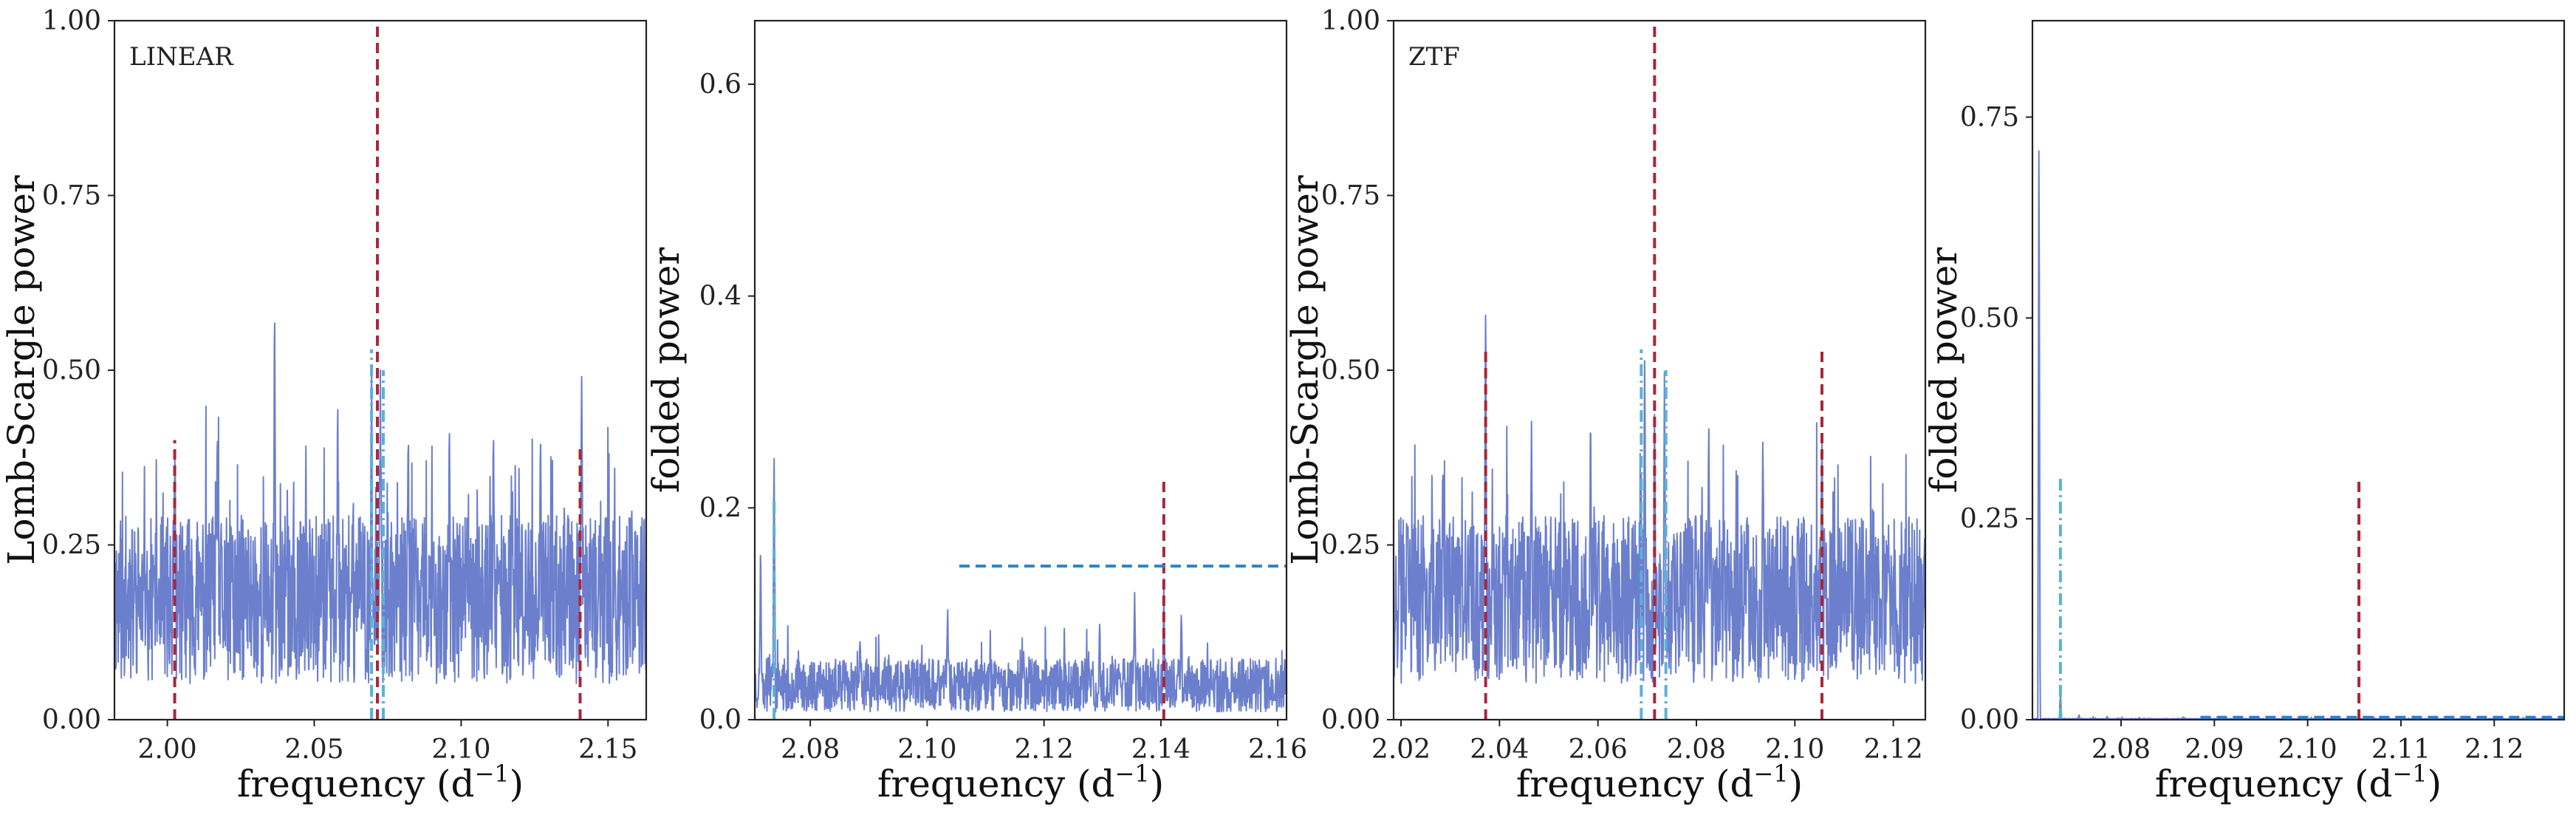 The height and width of the screenshot is (815, 2576). Describe the element at coordinates (313, 749) in the screenshot. I see `x-tick-label: 2.05` at that location.